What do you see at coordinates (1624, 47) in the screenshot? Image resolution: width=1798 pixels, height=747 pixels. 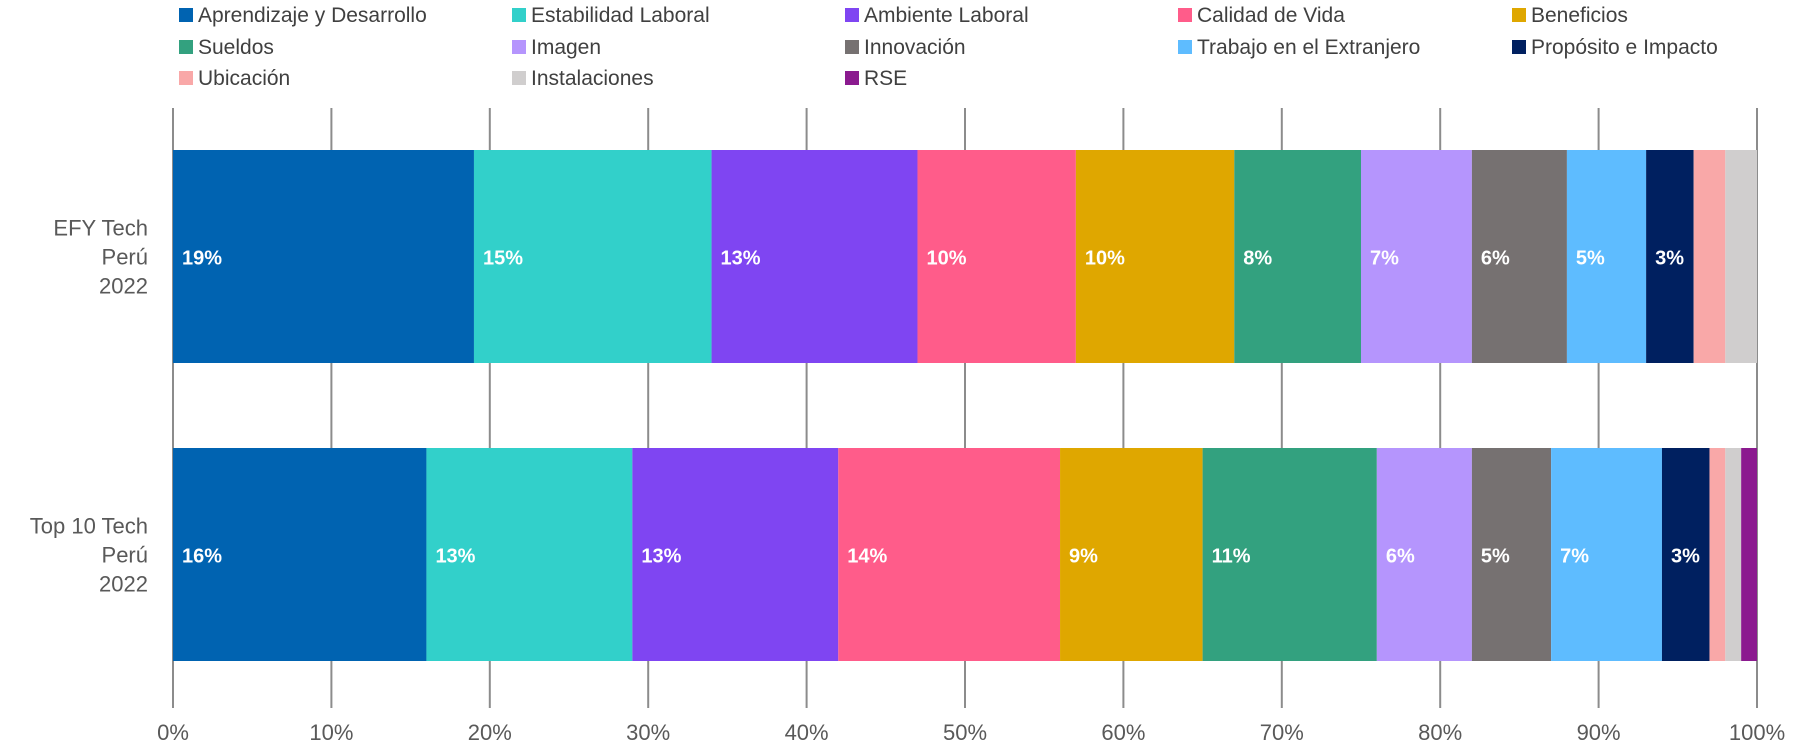 I see `legend-item-label: Propósito e Impacto` at bounding box center [1624, 47].